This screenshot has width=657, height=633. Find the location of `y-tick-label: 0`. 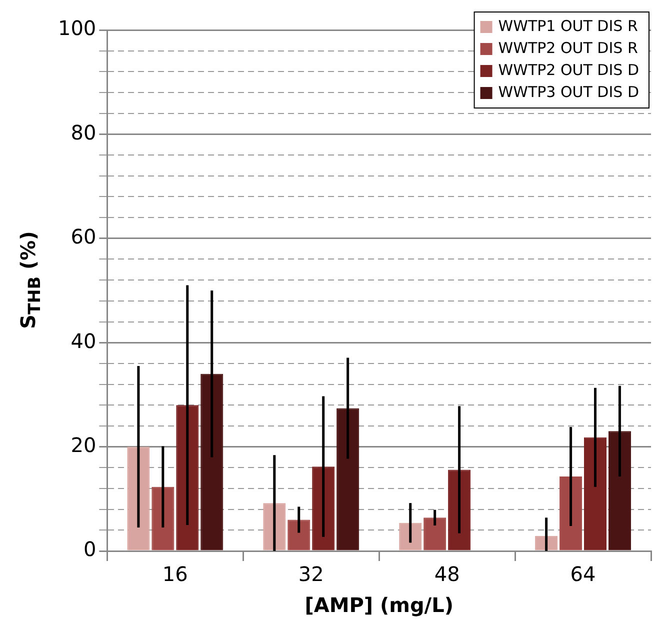

y-tick-label: 0 is located at coordinates (89, 549).